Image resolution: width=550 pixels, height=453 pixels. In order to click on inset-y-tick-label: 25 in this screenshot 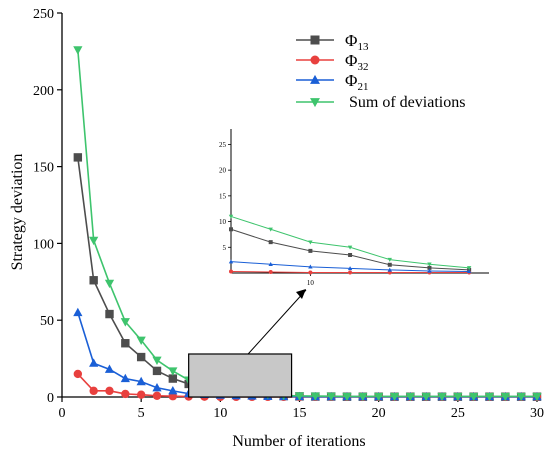, I will do `click(223, 145)`.